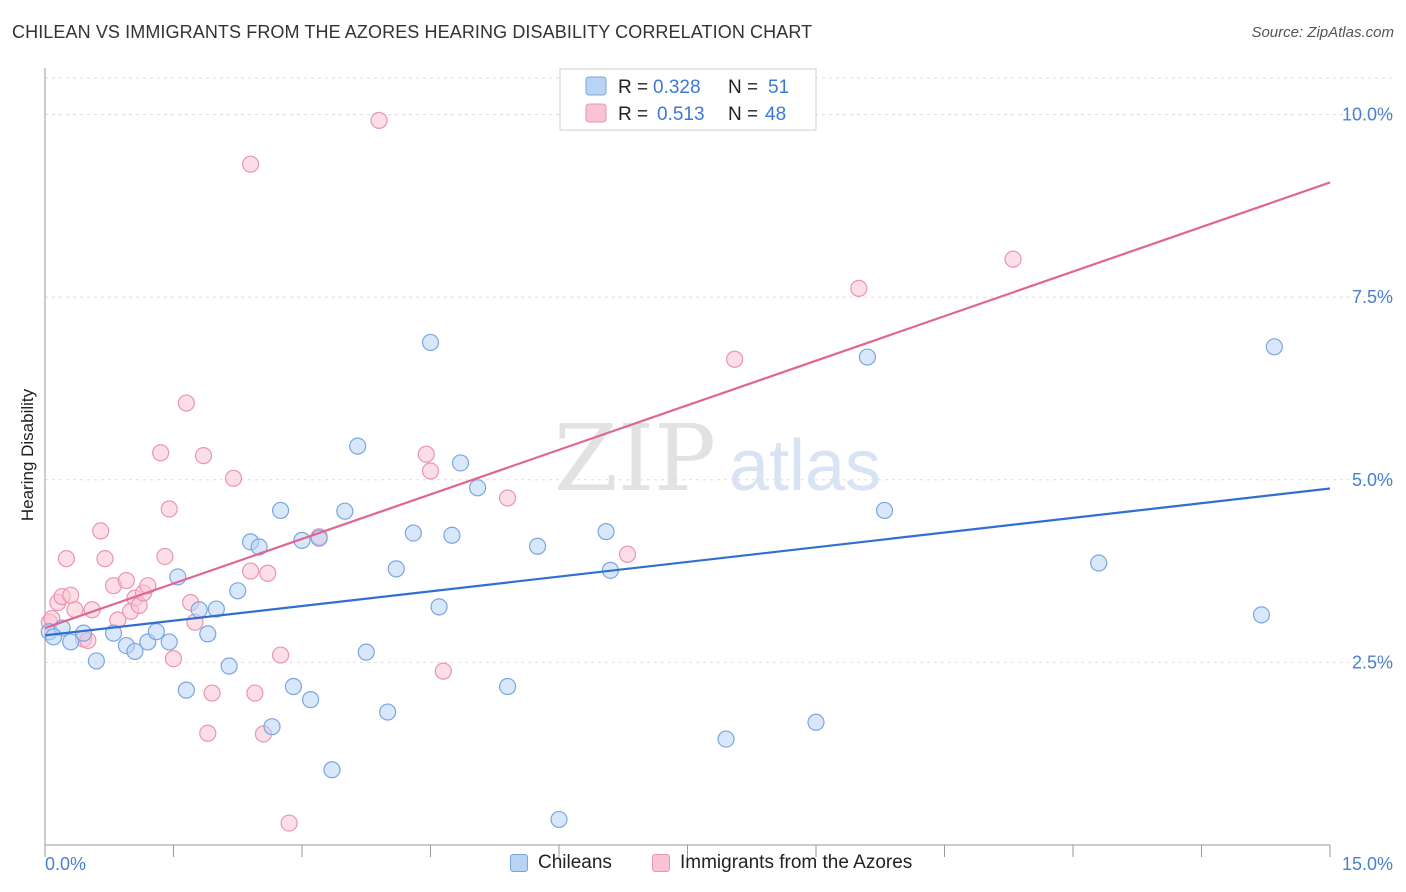  I want to click on watermark-atlas: atlas, so click(805, 466).